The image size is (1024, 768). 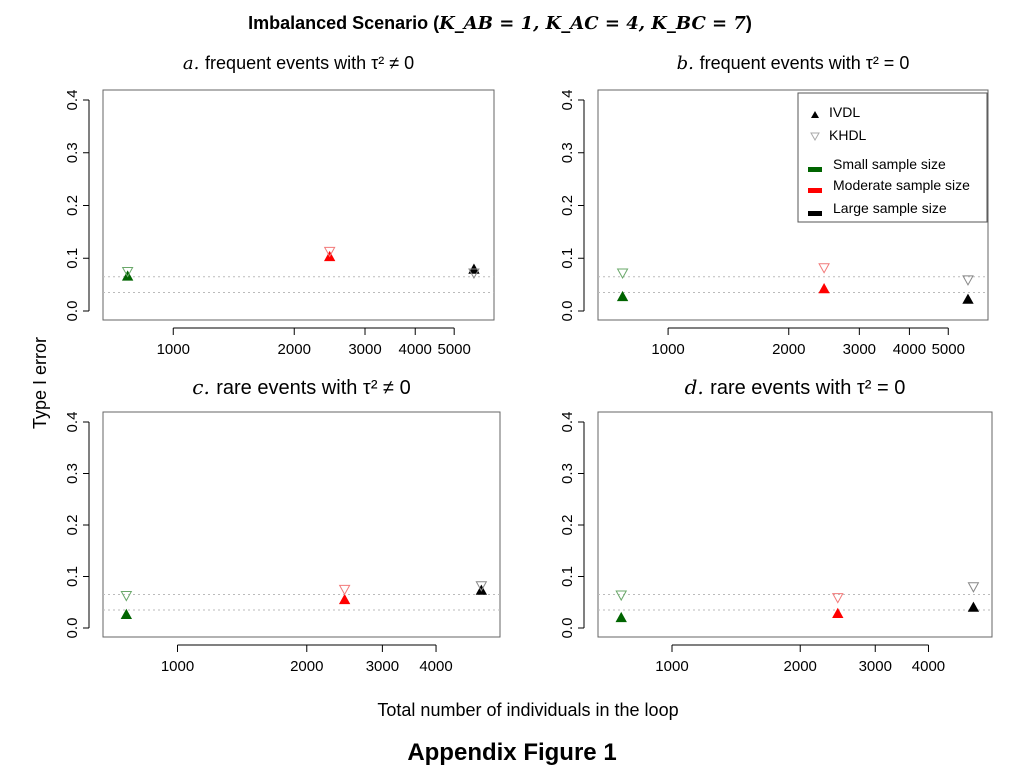 I want to click on legend-khdl-marker, so click(x=815, y=137).